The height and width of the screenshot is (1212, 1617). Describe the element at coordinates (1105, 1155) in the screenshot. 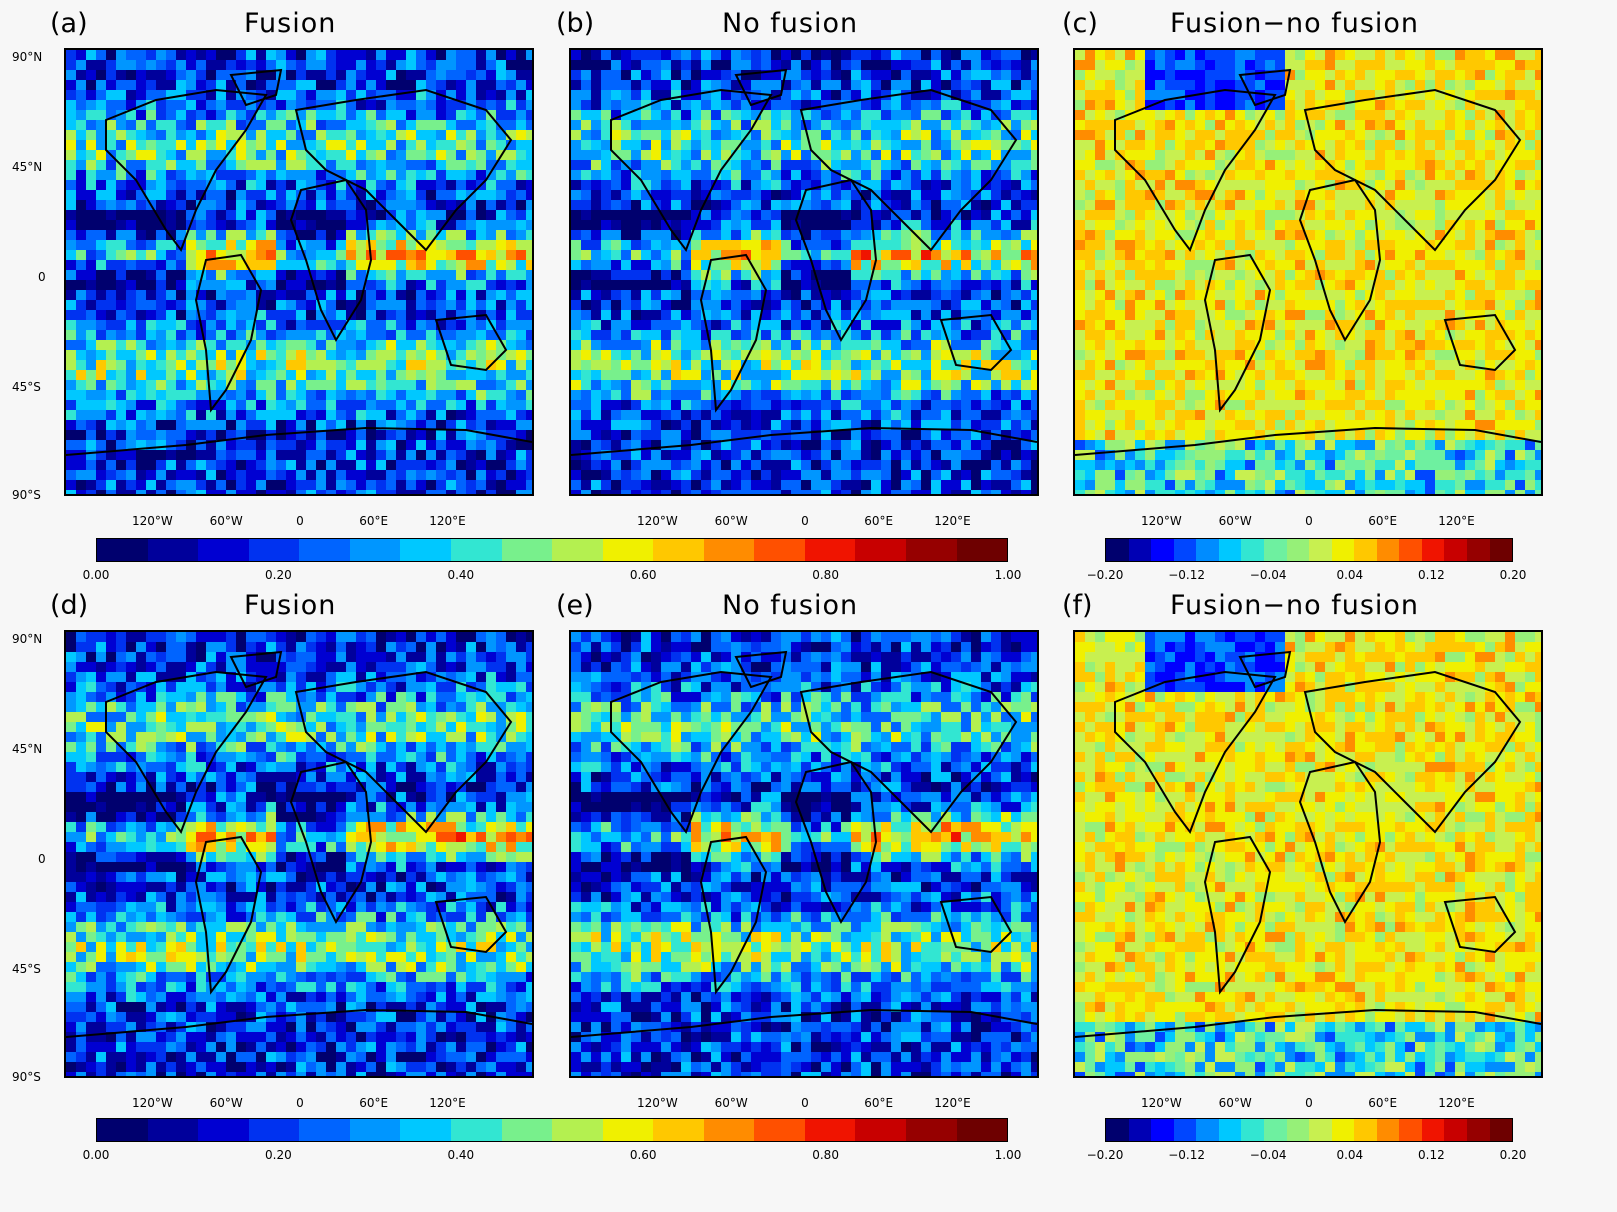

I see `colorbar-tick-label: −0.20` at that location.